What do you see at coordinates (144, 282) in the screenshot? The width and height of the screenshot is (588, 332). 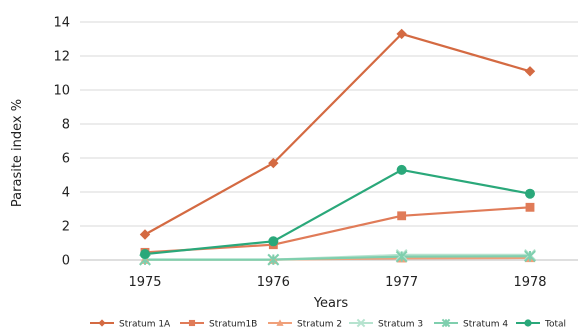 I see `x-tick-label: 1975` at bounding box center [144, 282].